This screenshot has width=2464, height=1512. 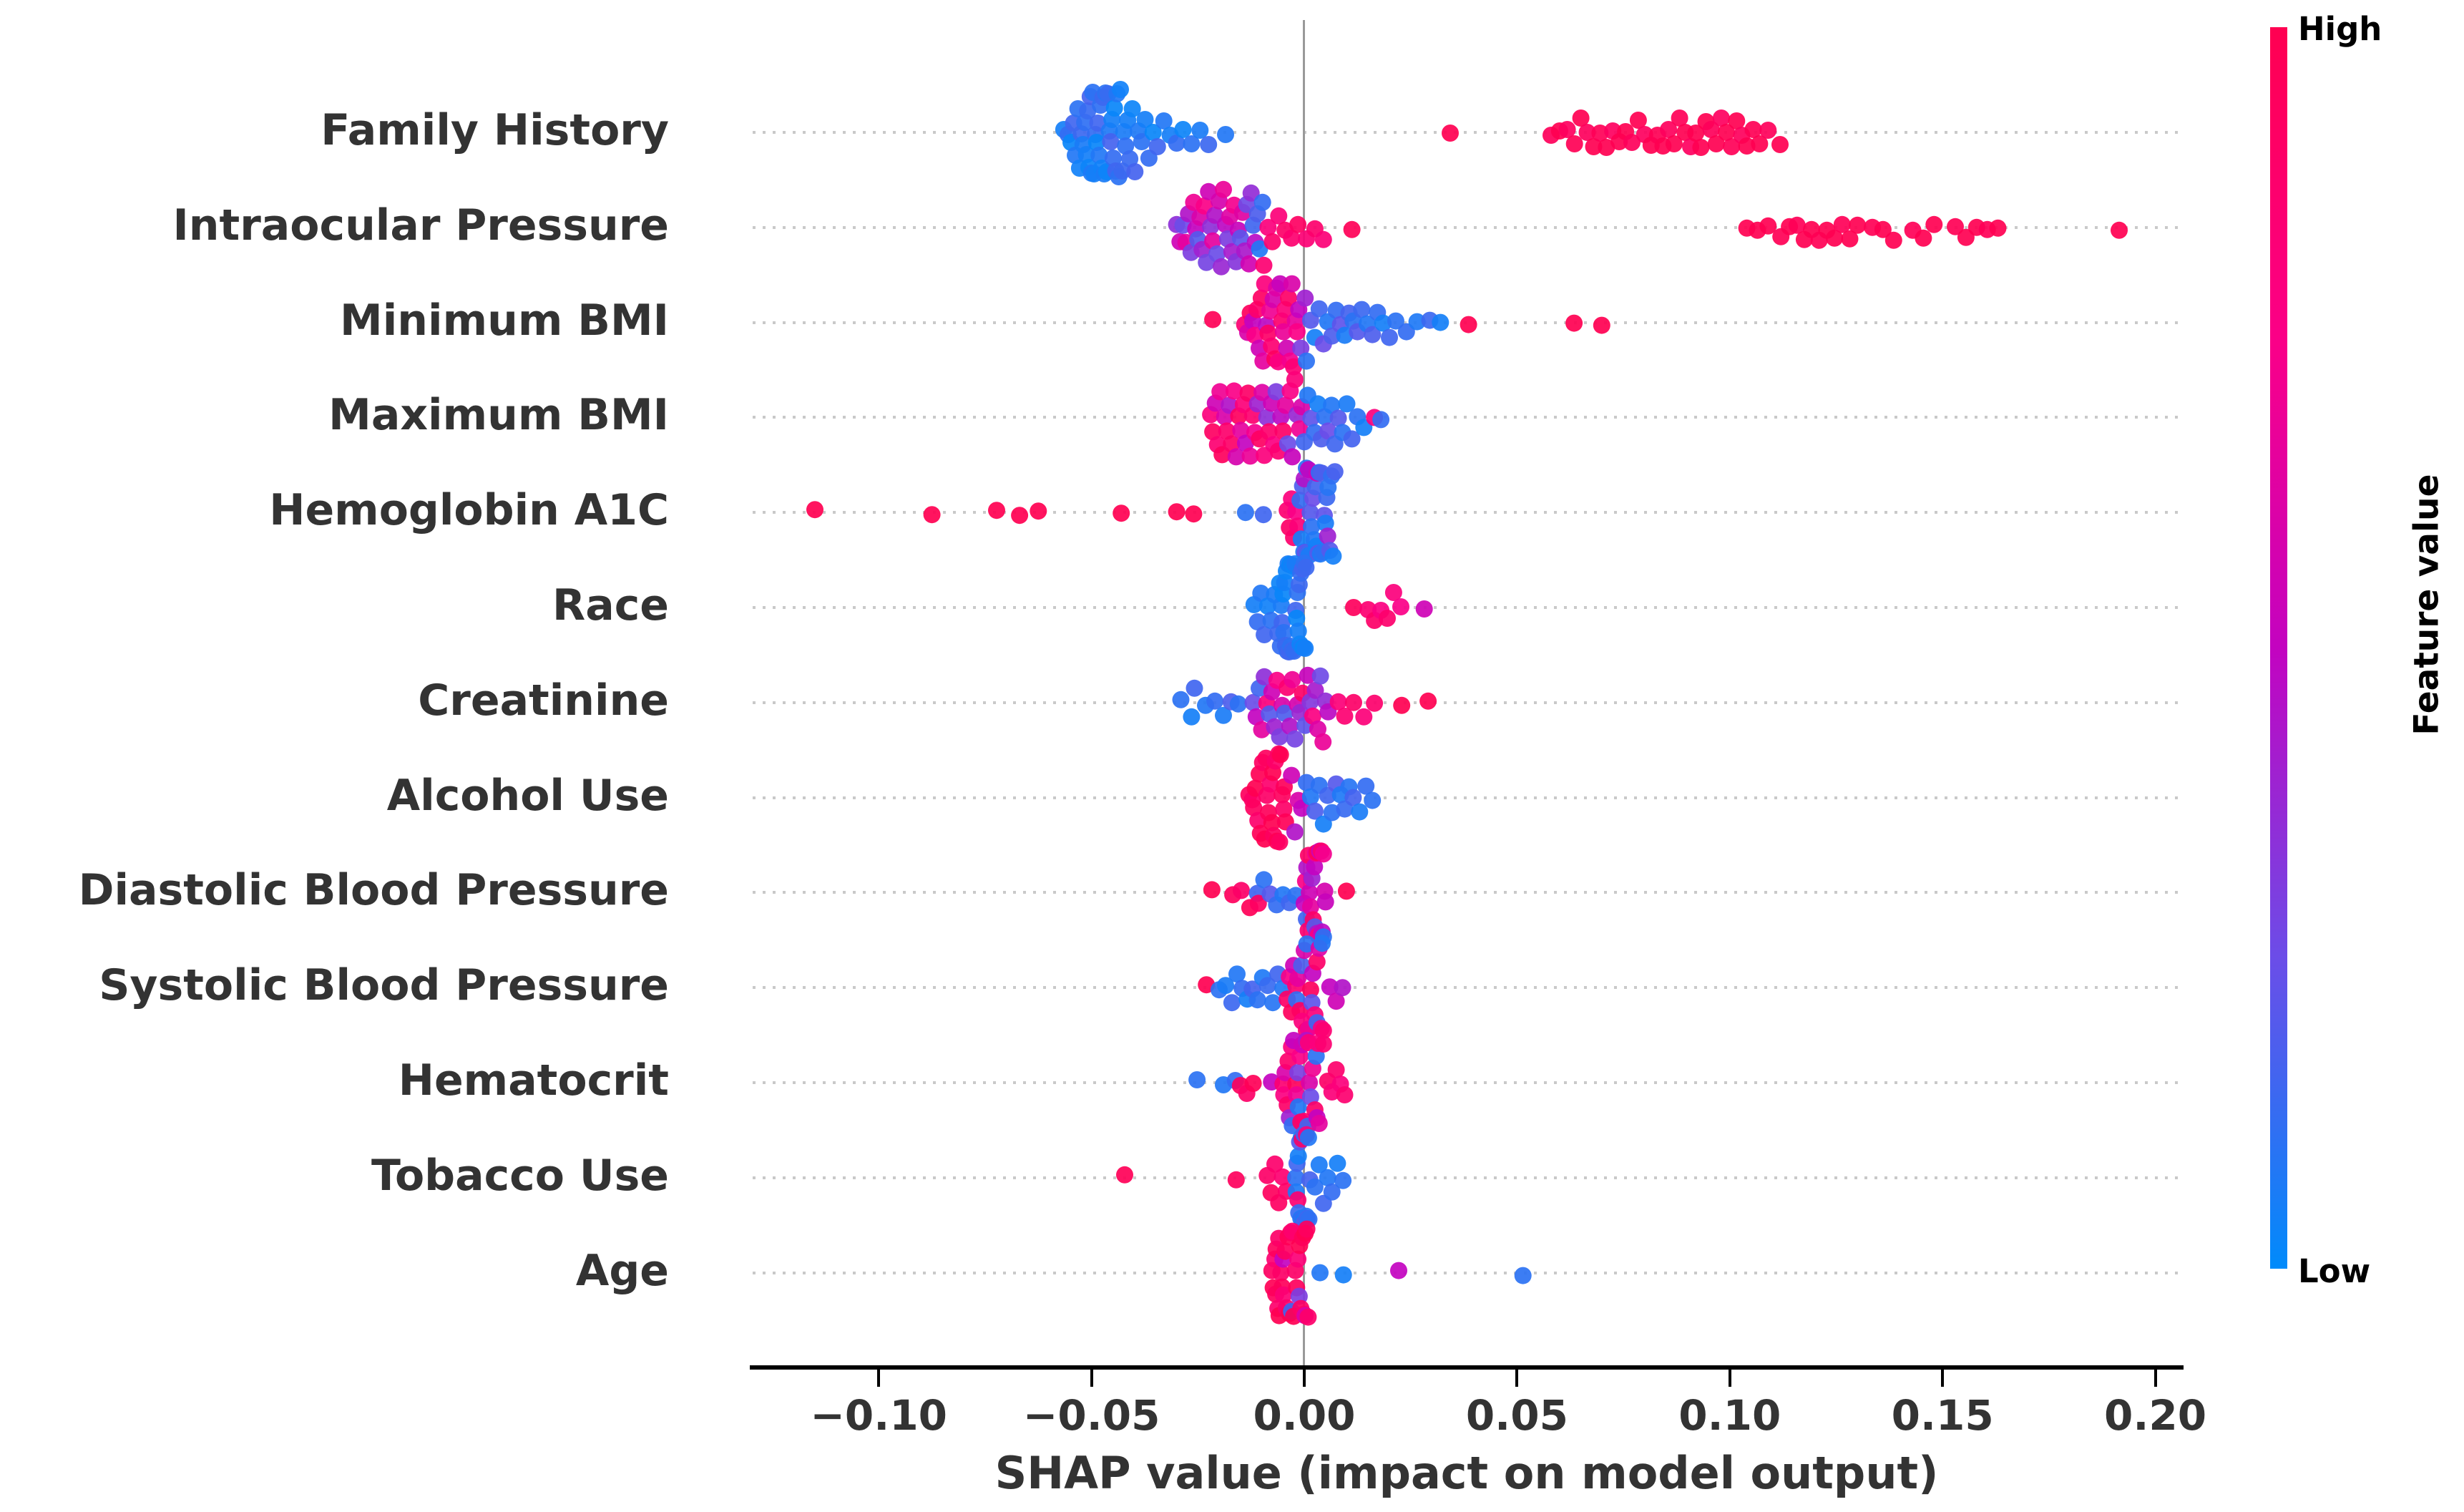 I want to click on tick-label: 0.05, so click(x=1516, y=1415).